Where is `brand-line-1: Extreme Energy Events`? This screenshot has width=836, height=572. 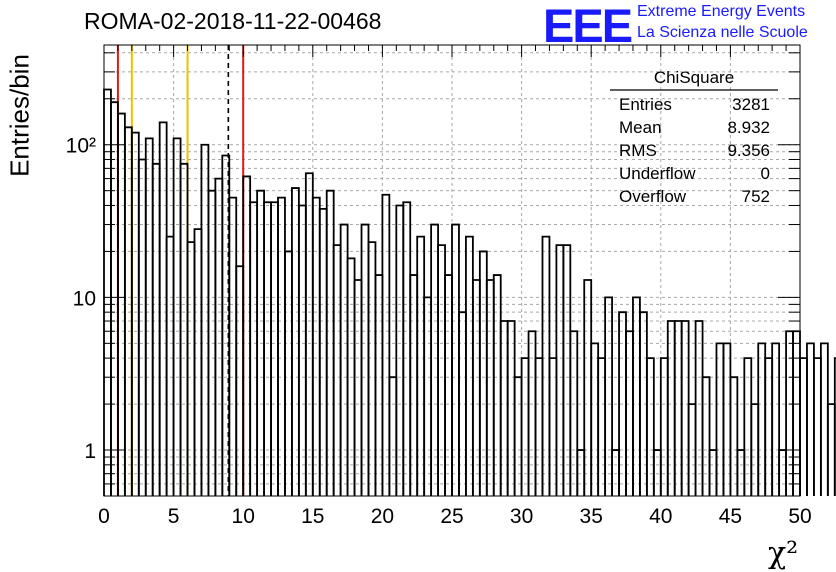
brand-line-1: Extreme Energy Events is located at coordinates (721, 11).